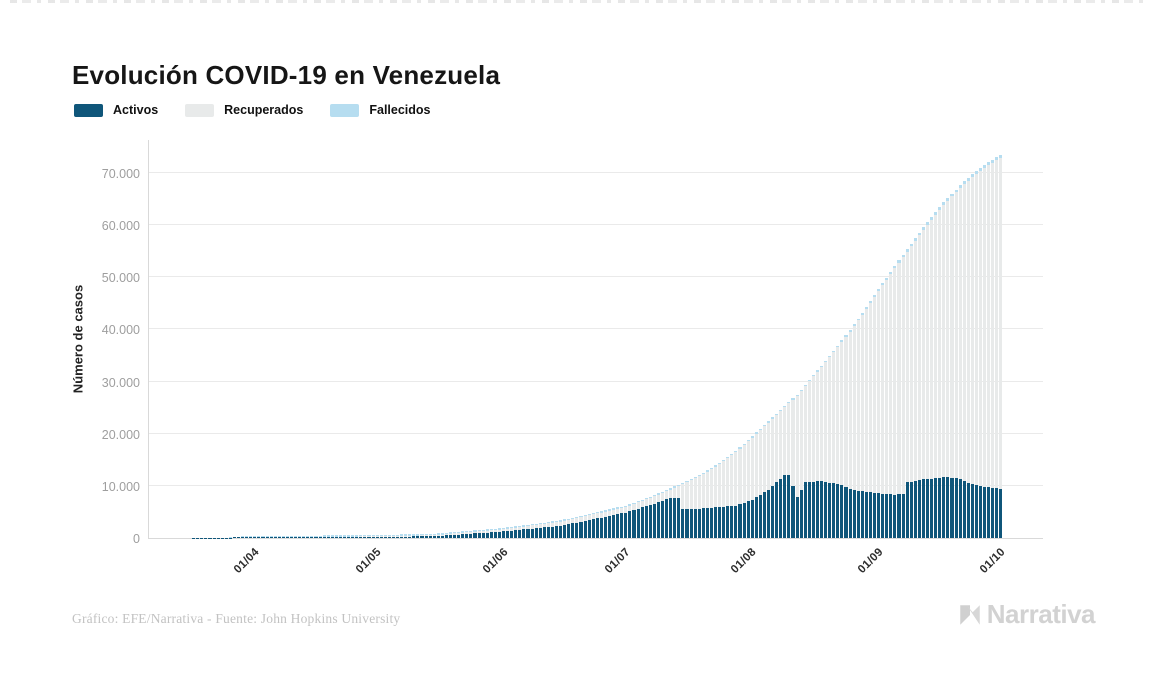 This screenshot has height=674, width=1157. Describe the element at coordinates (1041, 614) in the screenshot. I see `narrativa-logo-text: Narrativa` at that location.